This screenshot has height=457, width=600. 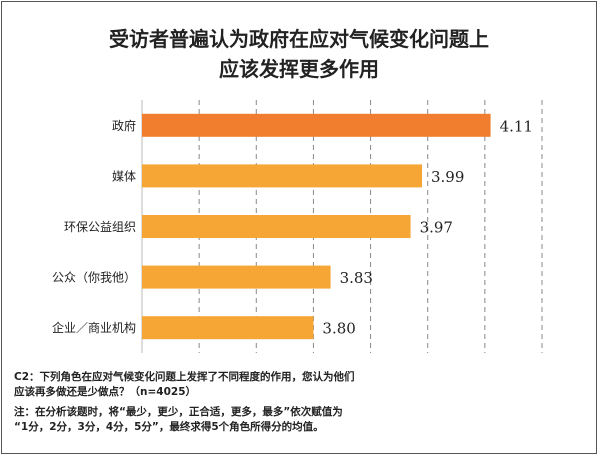 I want to click on value-label-4: 3.83, so click(x=356, y=278).